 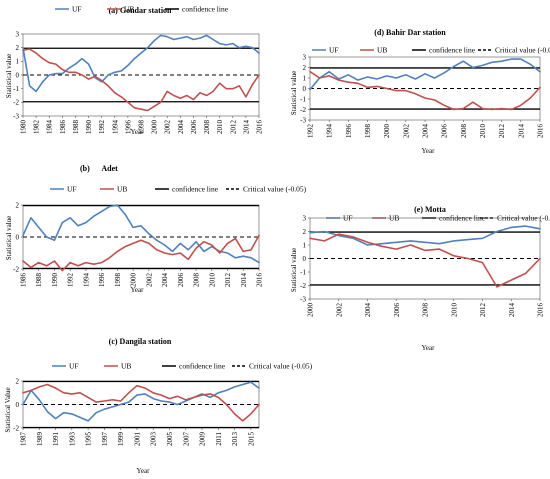 I want to click on x-tick-label: 1989, so click(x=40, y=439).